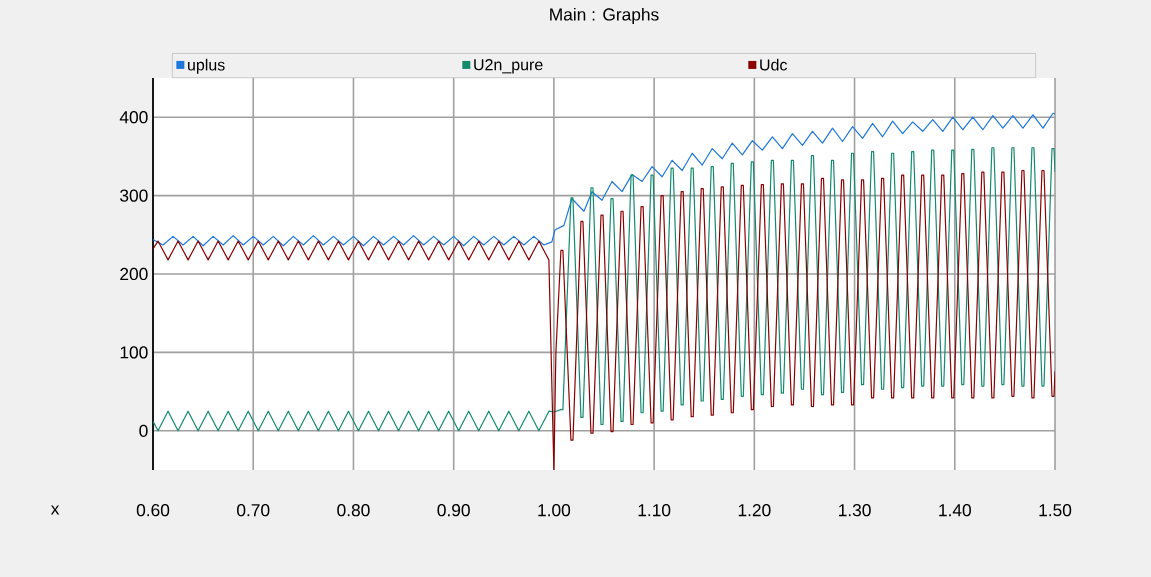 The height and width of the screenshot is (577, 1151). I want to click on x-tick-label: 1.30, so click(855, 510).